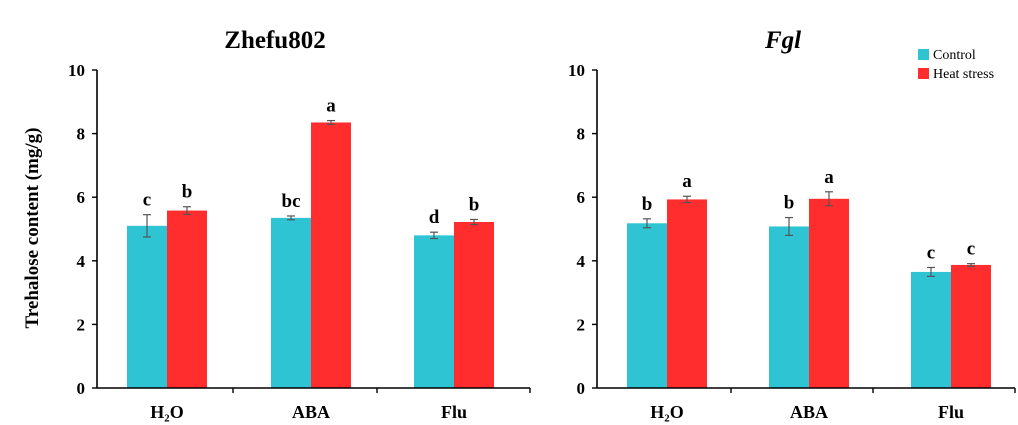  What do you see at coordinates (954, 55) in the screenshot?
I see `legend-label: Control` at bounding box center [954, 55].